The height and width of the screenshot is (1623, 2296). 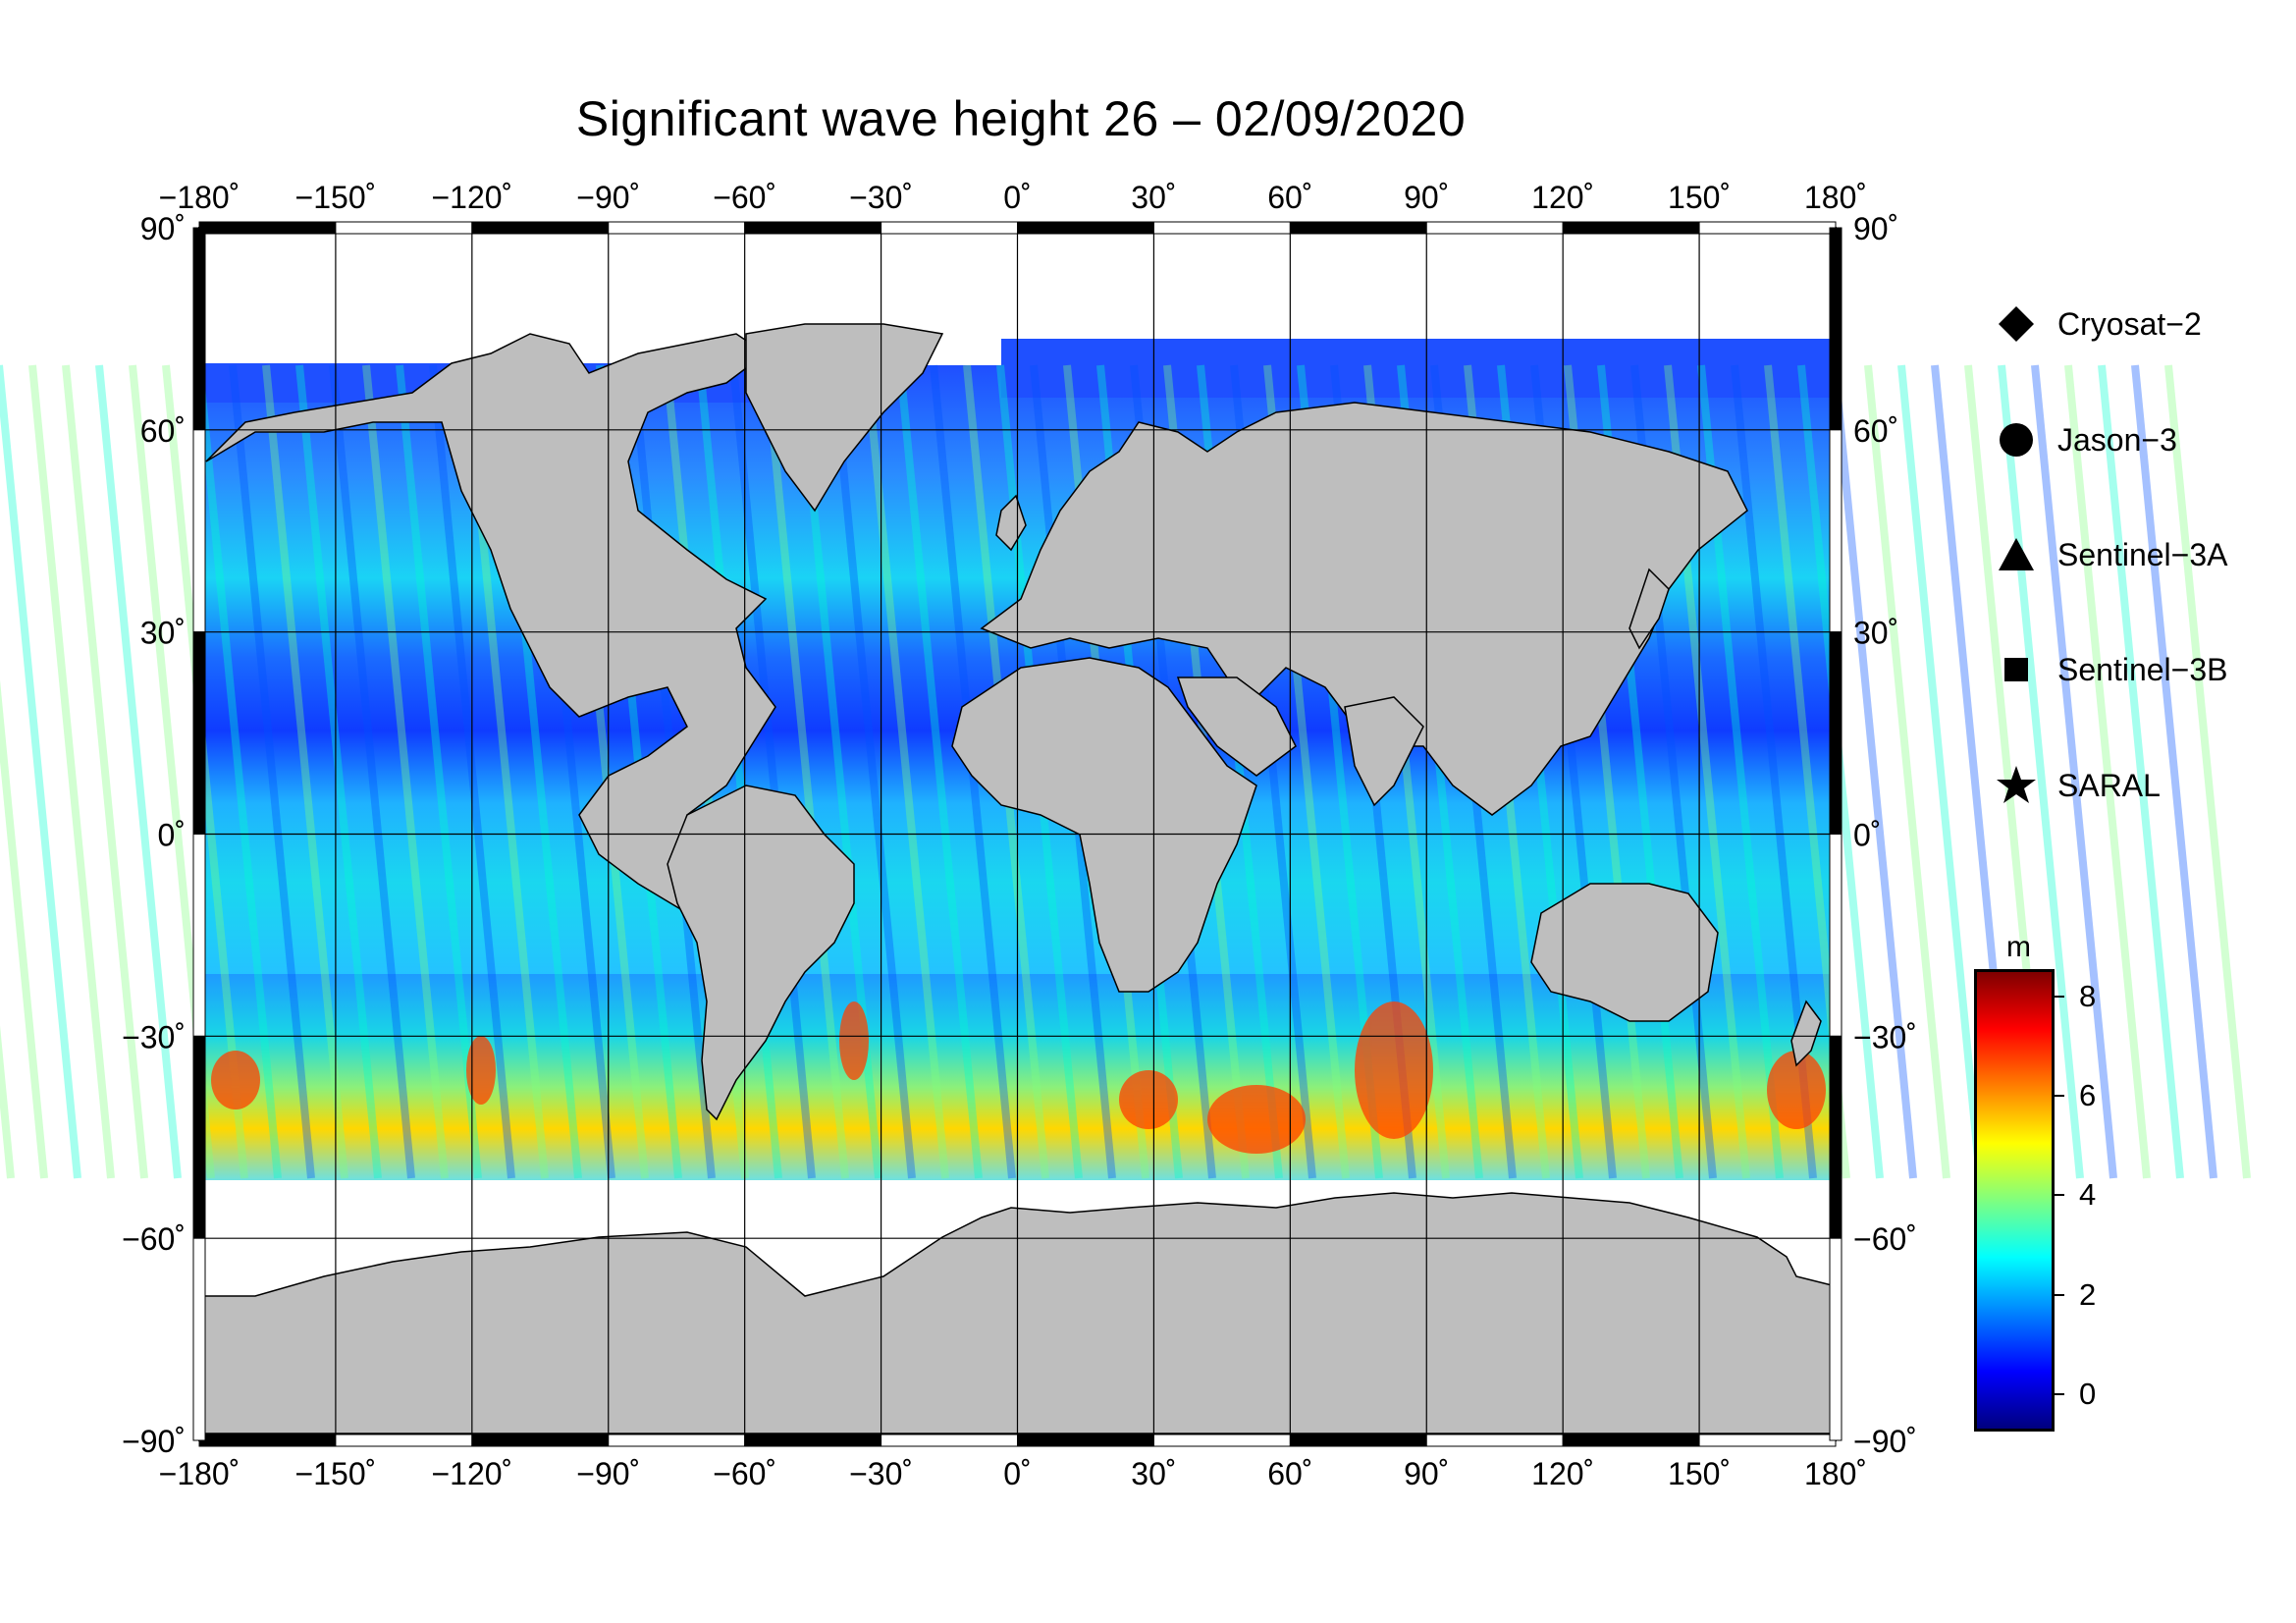 I want to click on legend-label: Sentinel−3B, so click(x=2142, y=669).